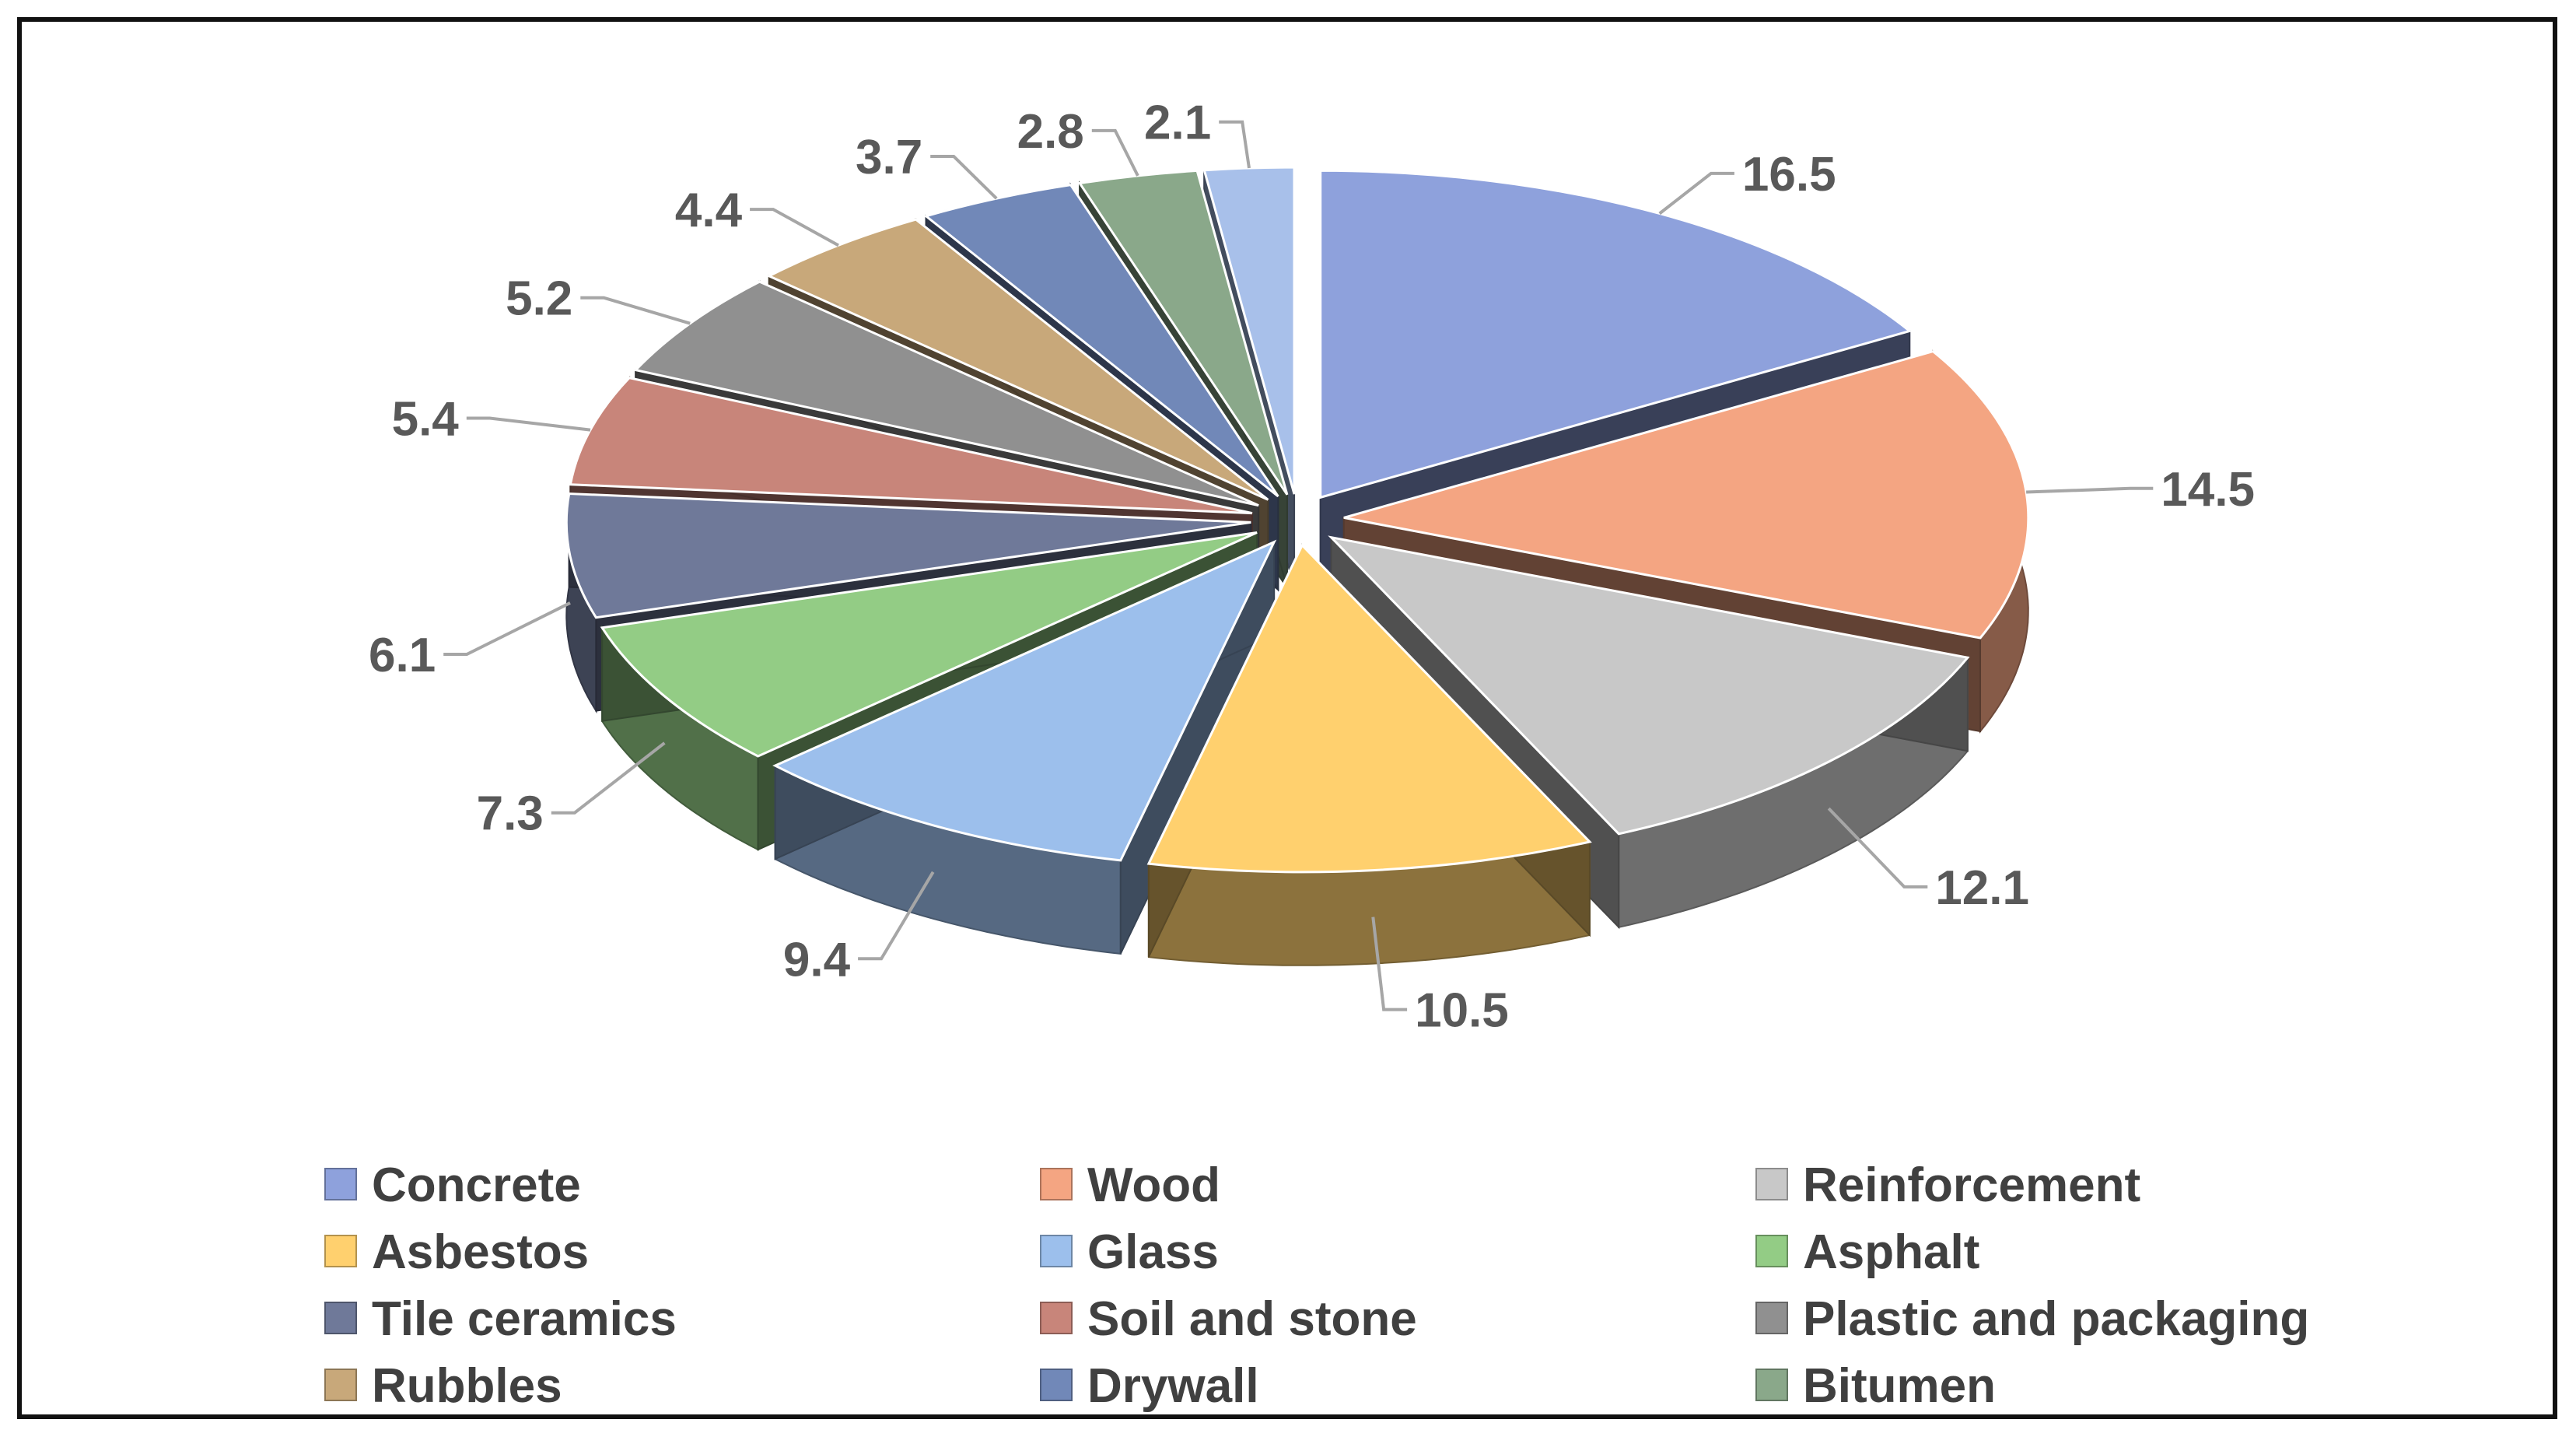 This screenshot has height=1444, width=2576. Describe the element at coordinates (2056, 1319) in the screenshot. I see `legend-label: Plastic and packaging` at that location.